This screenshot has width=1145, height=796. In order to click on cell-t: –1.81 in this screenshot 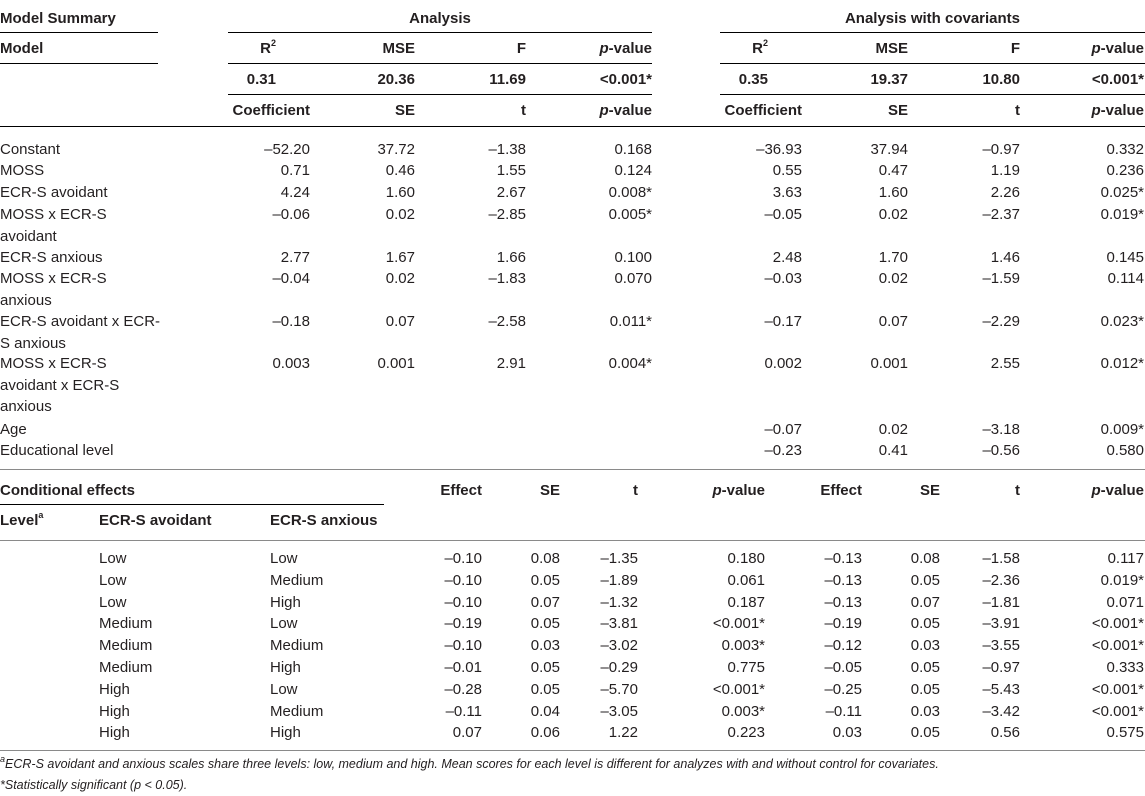, I will do `click(1001, 602)`.